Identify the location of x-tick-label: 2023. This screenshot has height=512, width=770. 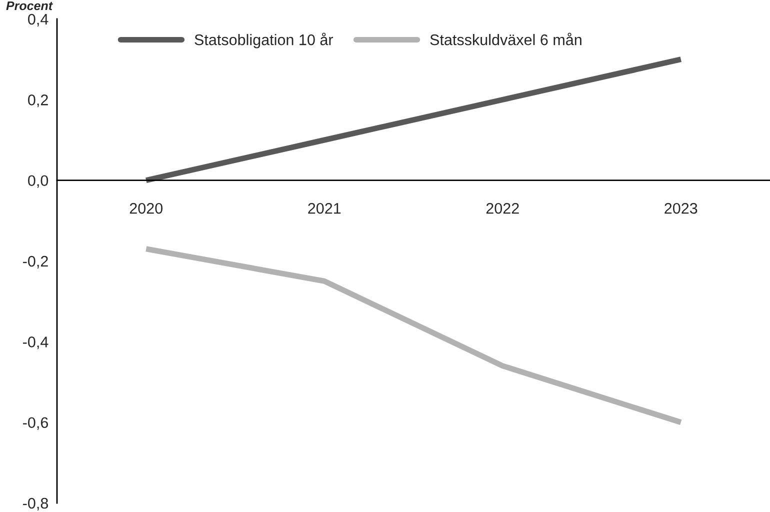
(681, 208).